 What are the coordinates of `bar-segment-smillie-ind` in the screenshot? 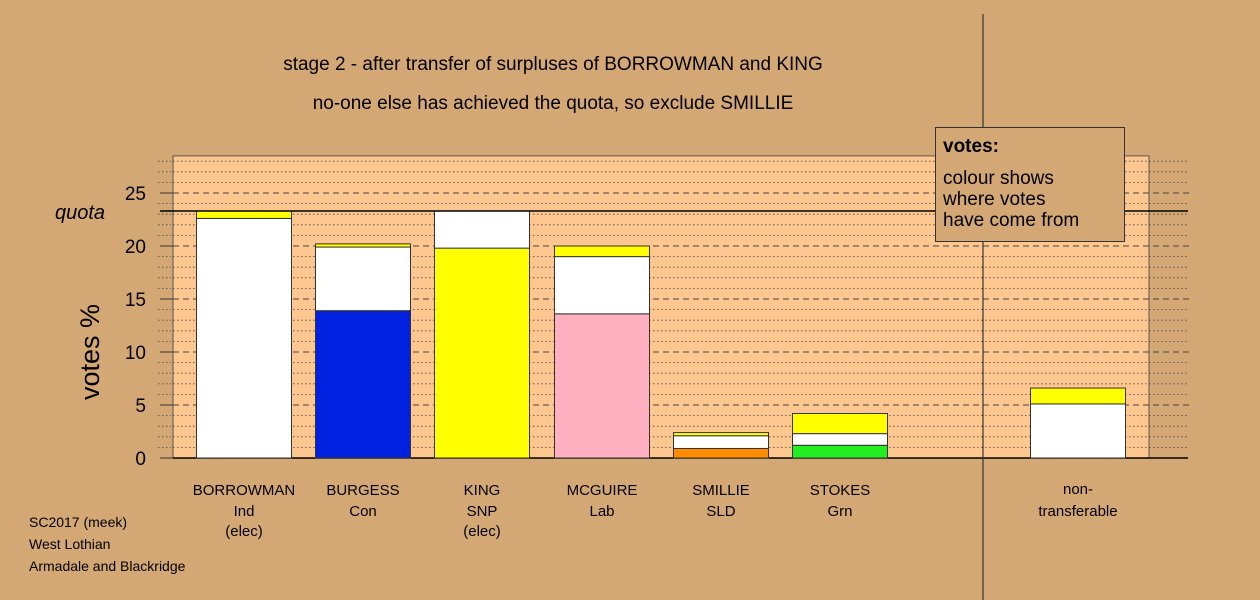 It's located at (721, 442).